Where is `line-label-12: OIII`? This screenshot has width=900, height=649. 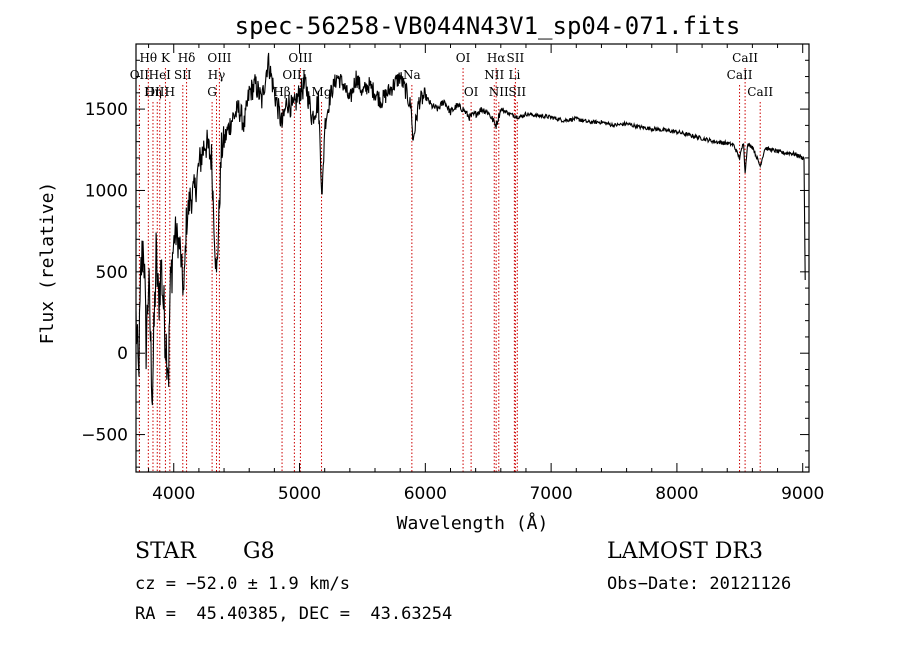
line-label-12: OIII is located at coordinates (300, 58).